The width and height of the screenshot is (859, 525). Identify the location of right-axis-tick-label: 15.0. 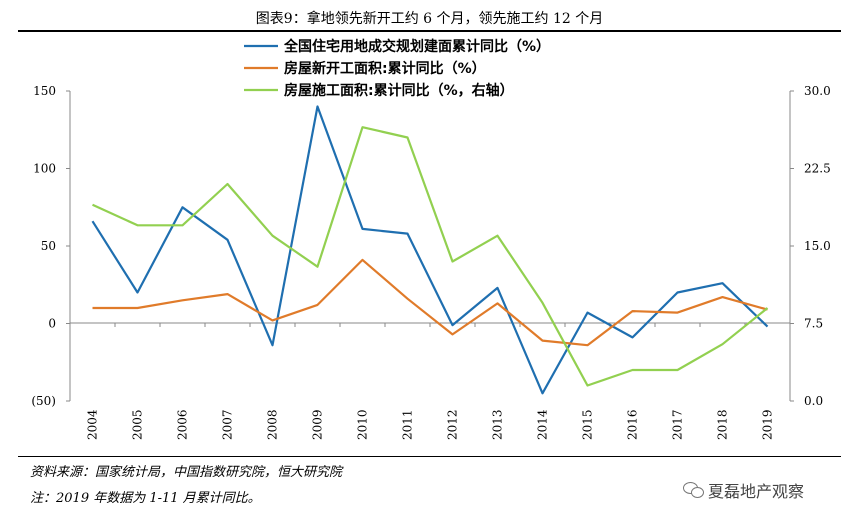
(817, 246).